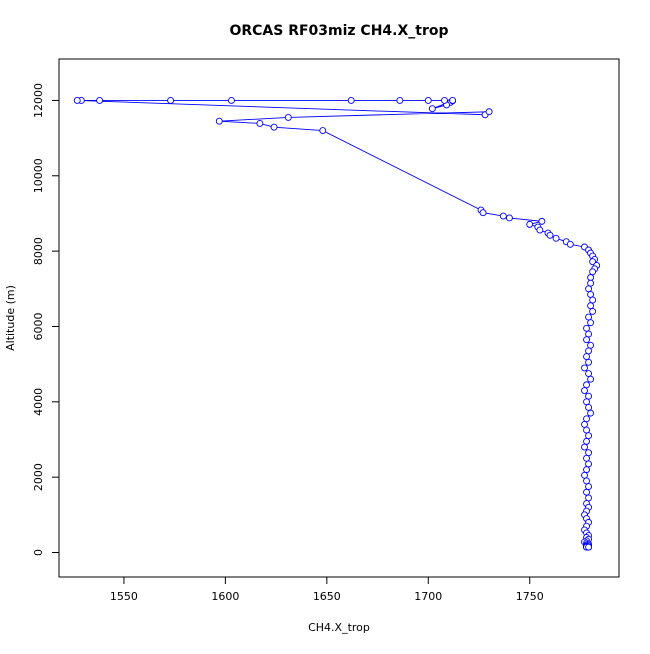 The image size is (650, 654). Describe the element at coordinates (225, 596) in the screenshot. I see `x-tick-label-1600: 1600` at that location.